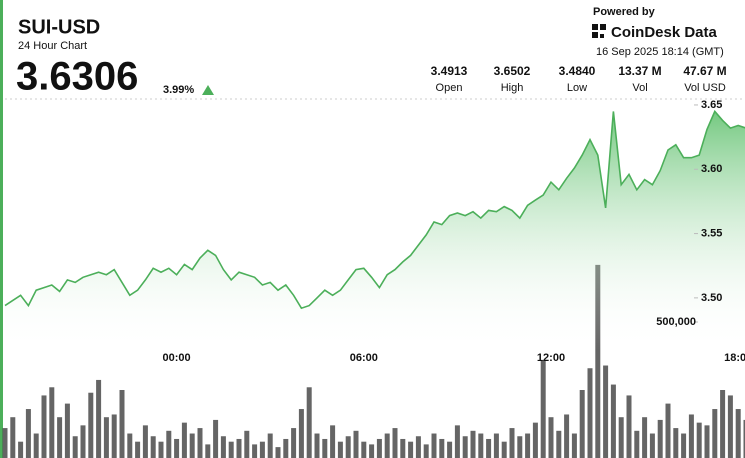 The height and width of the screenshot is (458, 745). What do you see at coordinates (711, 298) in the screenshot?
I see `y-tick-label: 3.50` at bounding box center [711, 298].